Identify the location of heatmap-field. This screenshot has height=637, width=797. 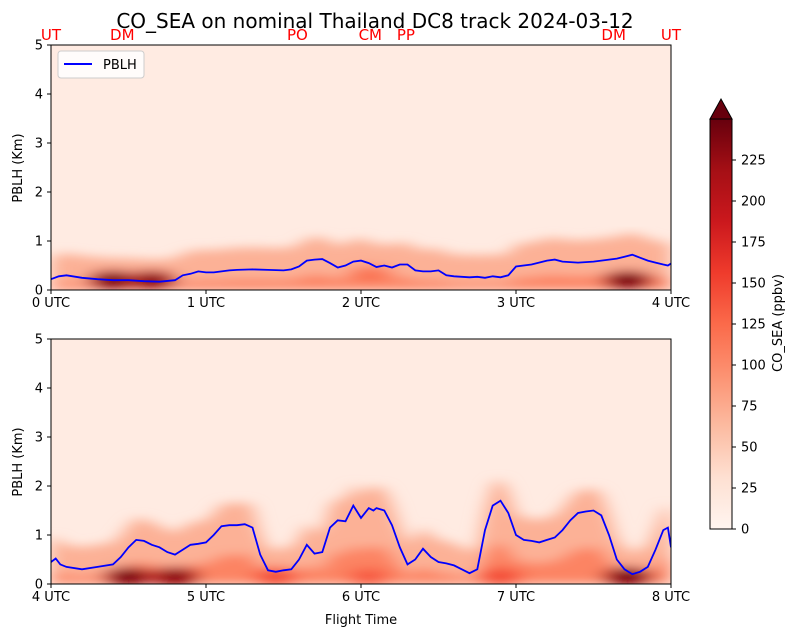
(361, 531).